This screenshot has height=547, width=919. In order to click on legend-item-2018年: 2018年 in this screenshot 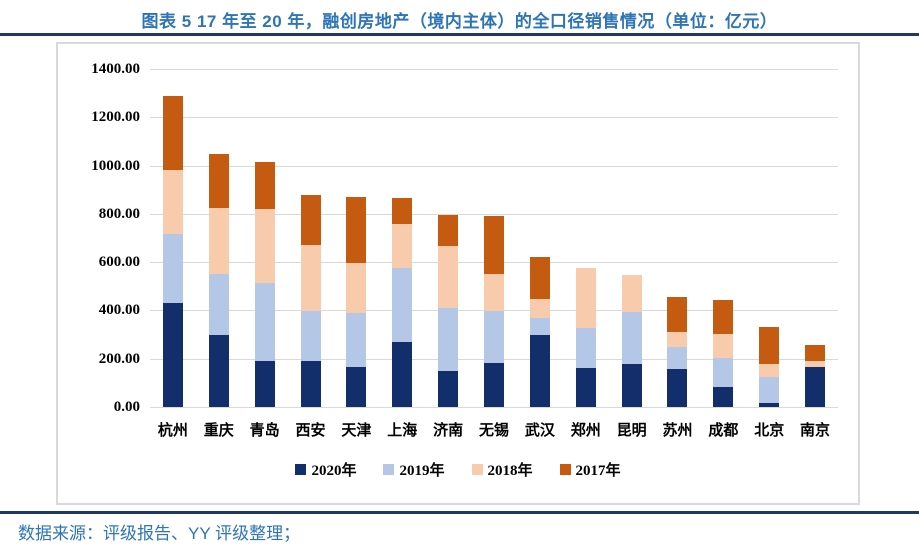, I will do `click(502, 469)`.